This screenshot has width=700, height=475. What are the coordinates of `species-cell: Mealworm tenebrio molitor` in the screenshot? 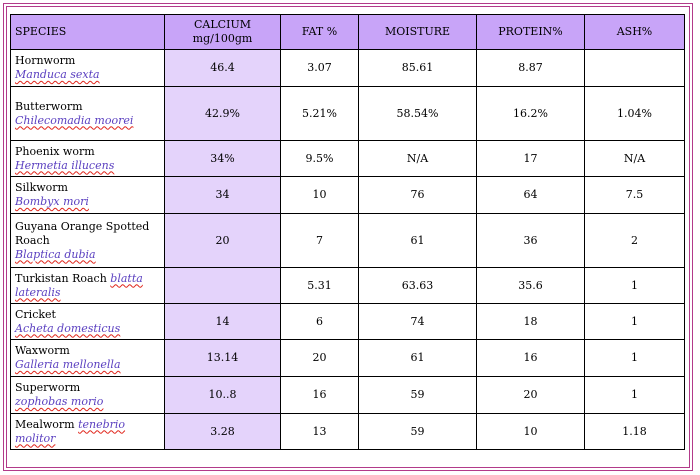 It's located at (87, 431).